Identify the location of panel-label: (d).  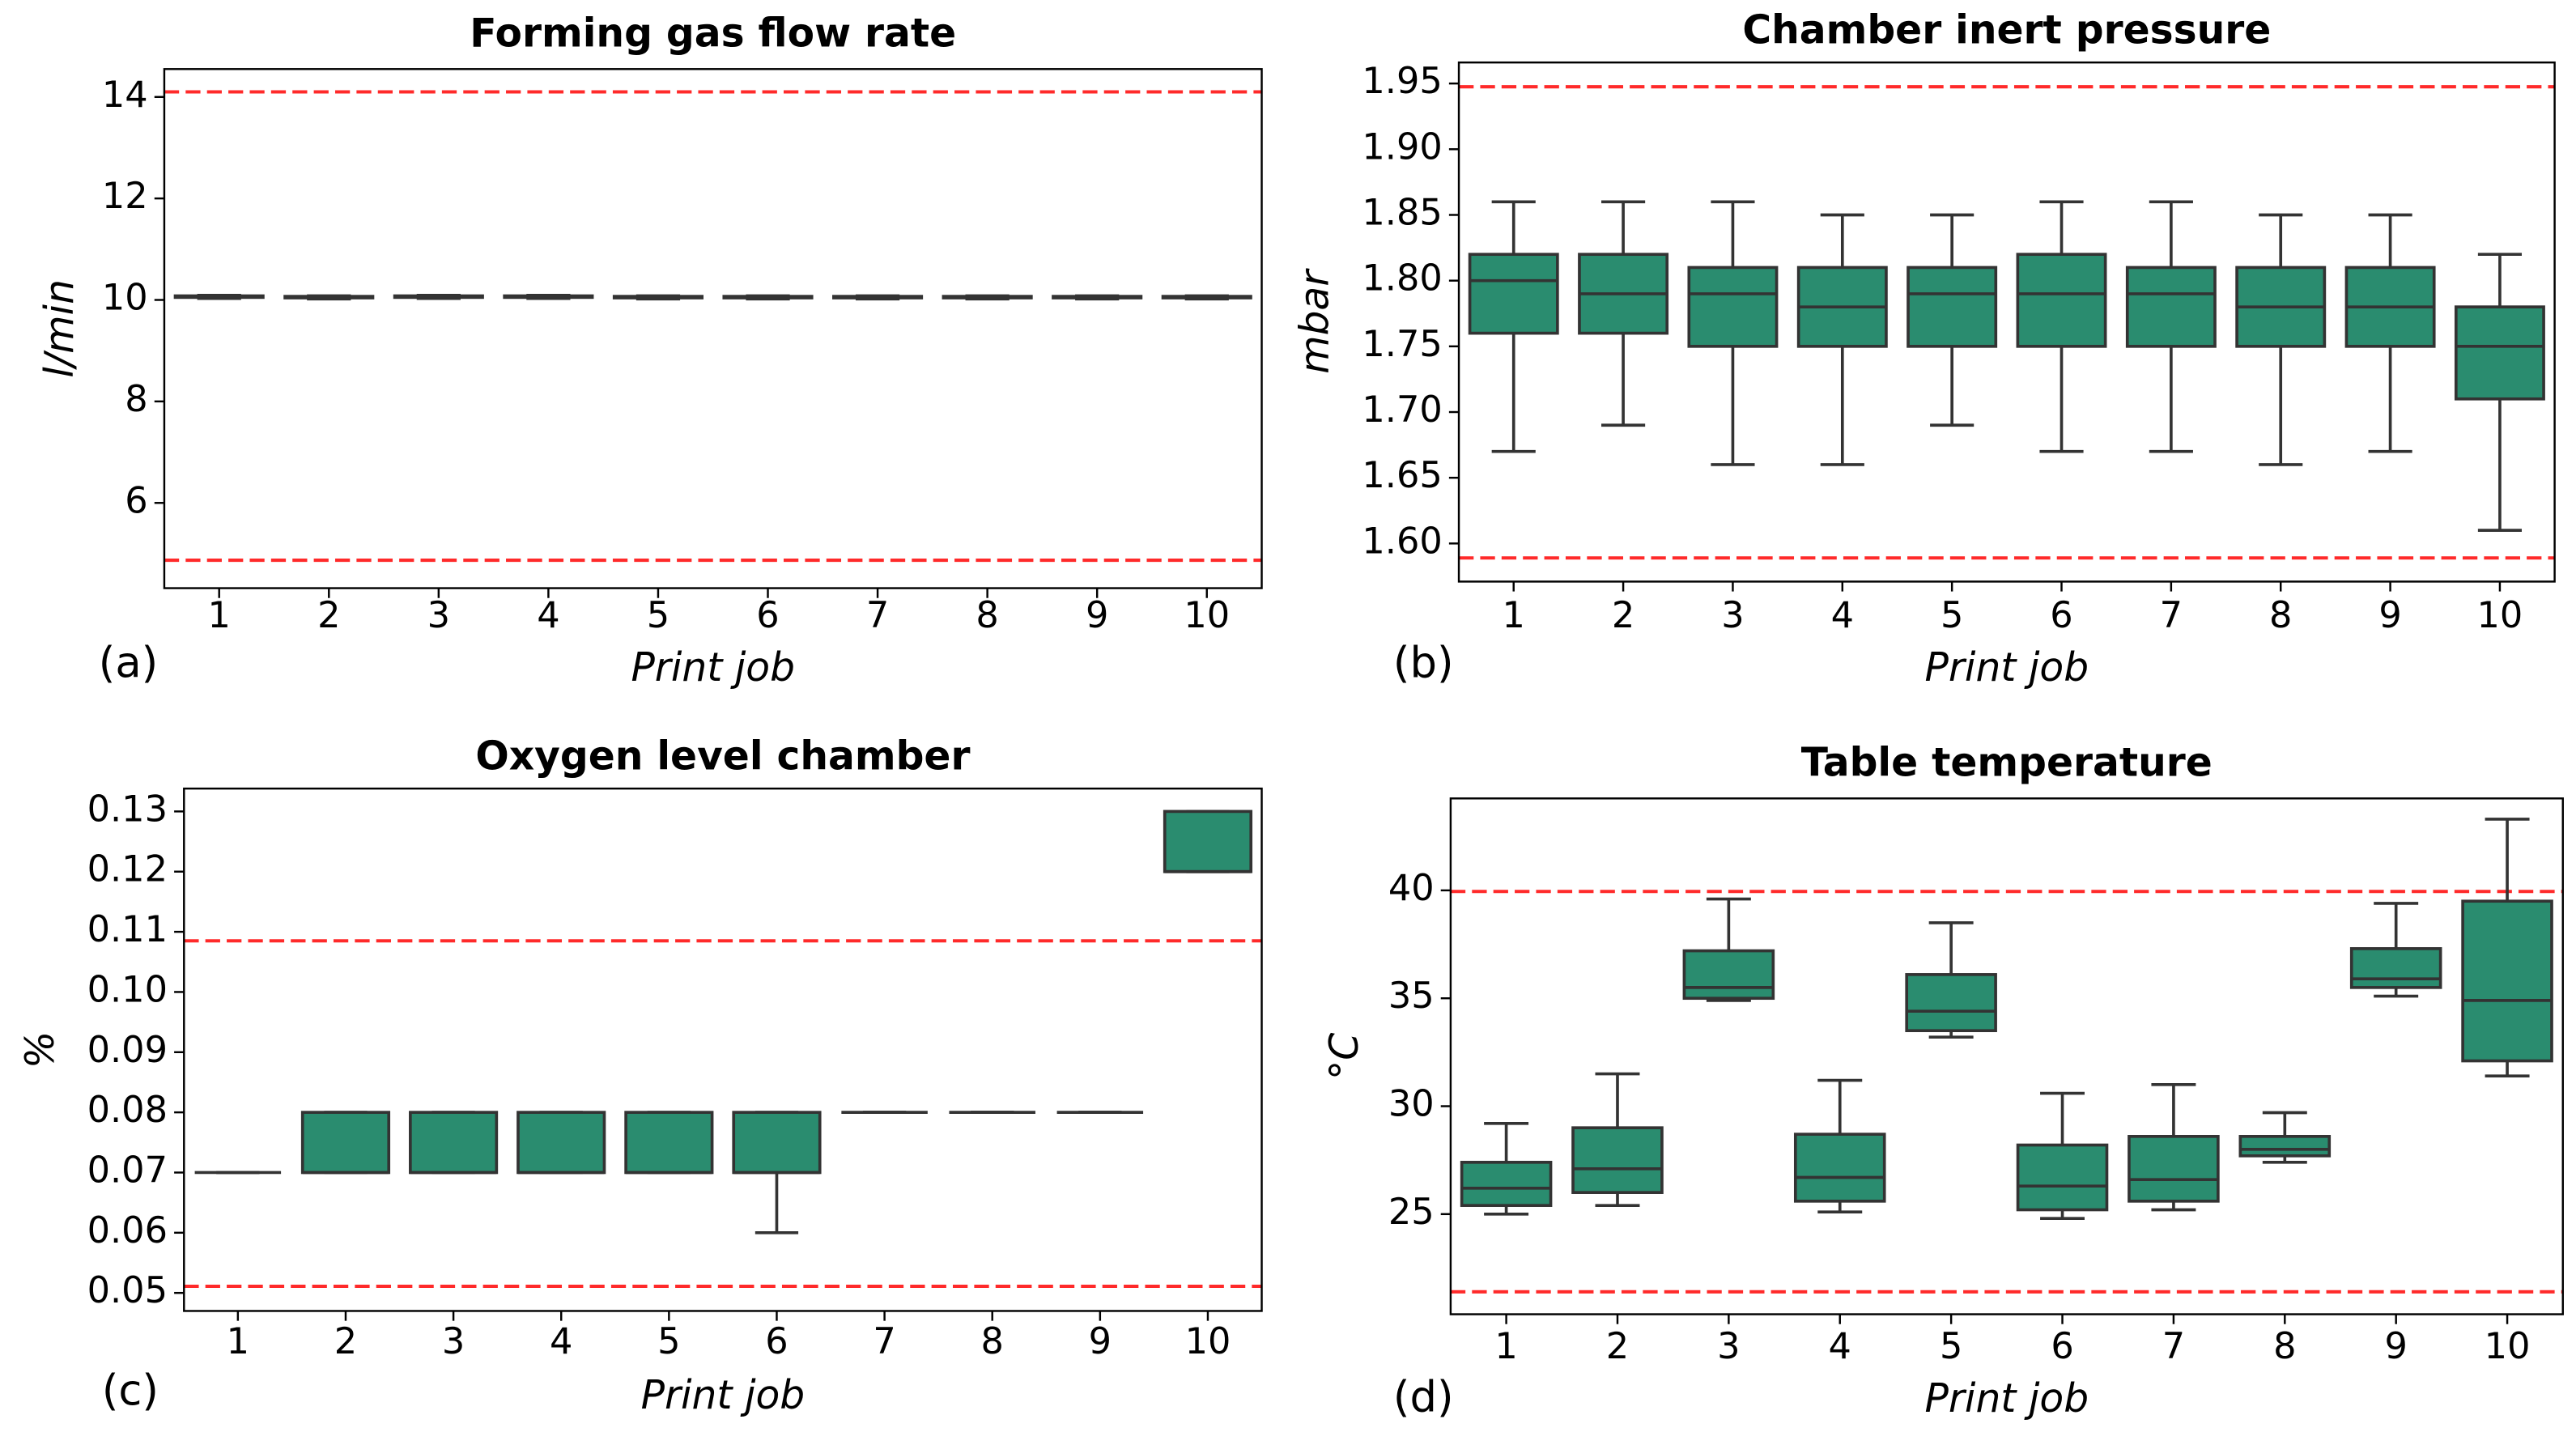
(1424, 1397).